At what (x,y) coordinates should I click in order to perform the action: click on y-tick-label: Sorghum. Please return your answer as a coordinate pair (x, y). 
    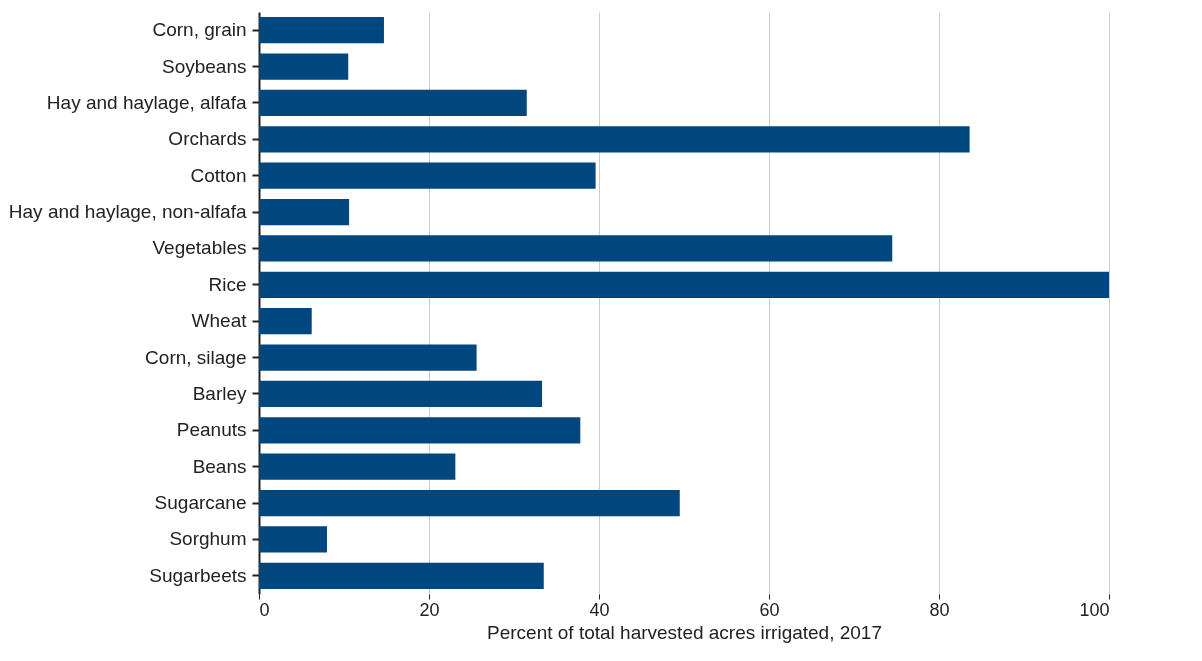
    Looking at the image, I should click on (208, 539).